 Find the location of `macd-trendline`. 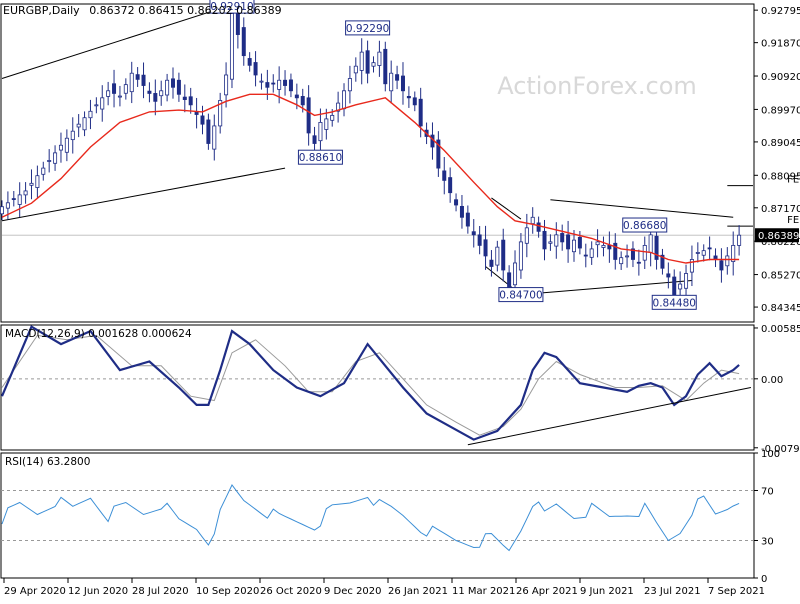

macd-trendline is located at coordinates (609, 416).